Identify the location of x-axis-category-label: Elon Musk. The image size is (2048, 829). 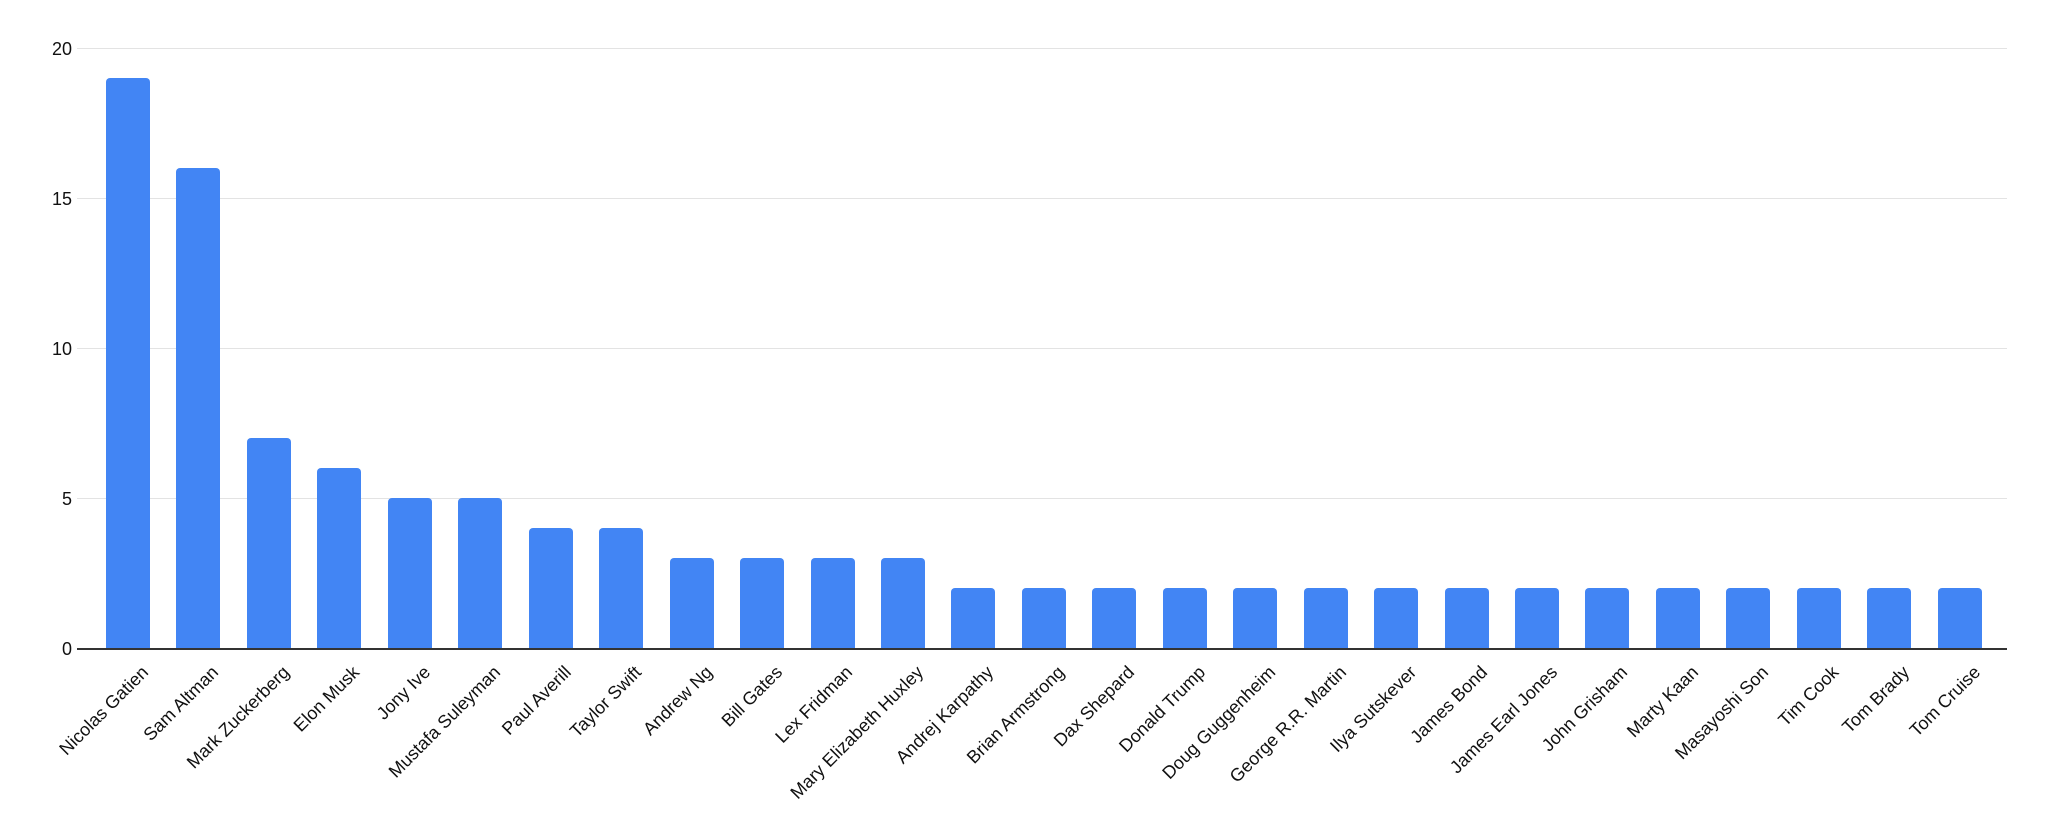
(326, 699).